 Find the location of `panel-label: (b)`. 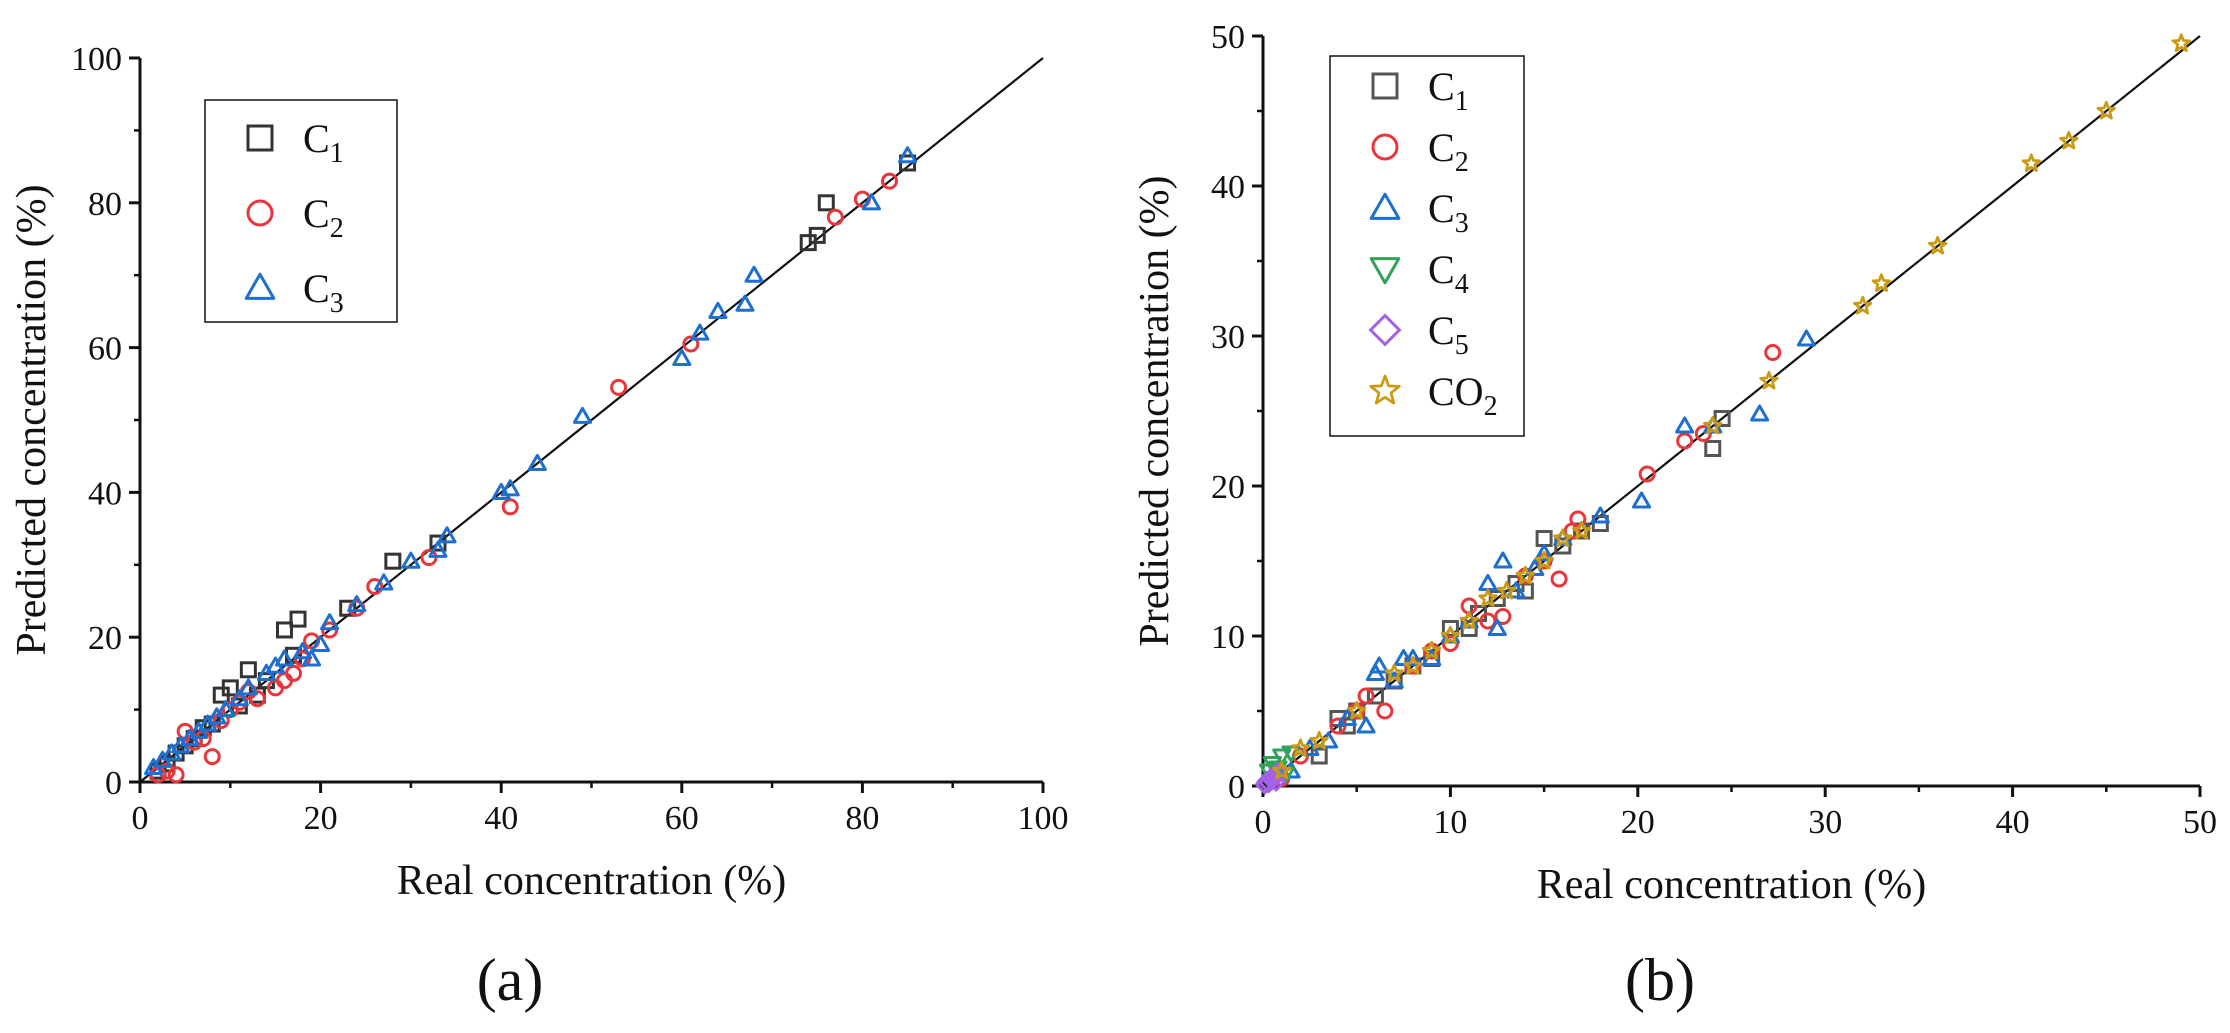

panel-label: (b) is located at coordinates (1660, 980).